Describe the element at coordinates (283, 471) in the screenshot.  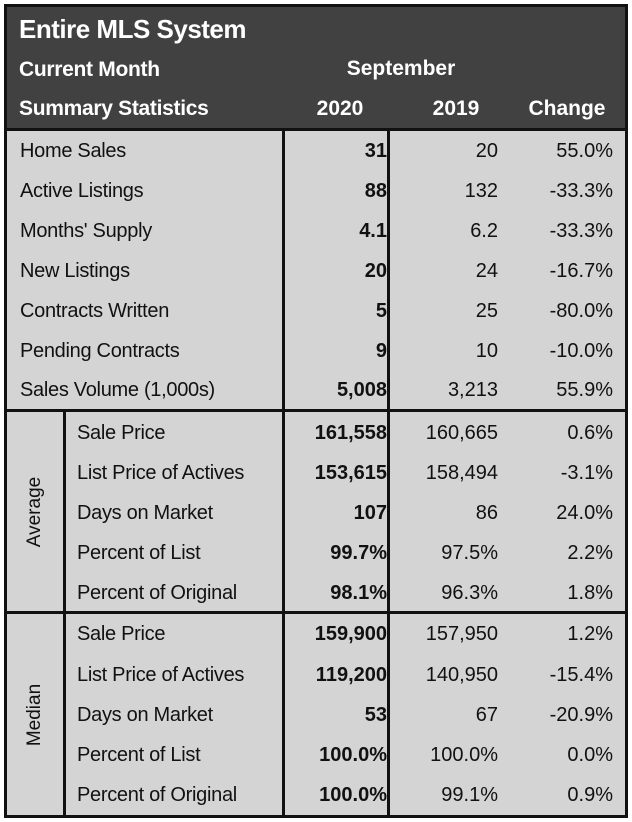
I see `column-divider-2020-left` at that location.